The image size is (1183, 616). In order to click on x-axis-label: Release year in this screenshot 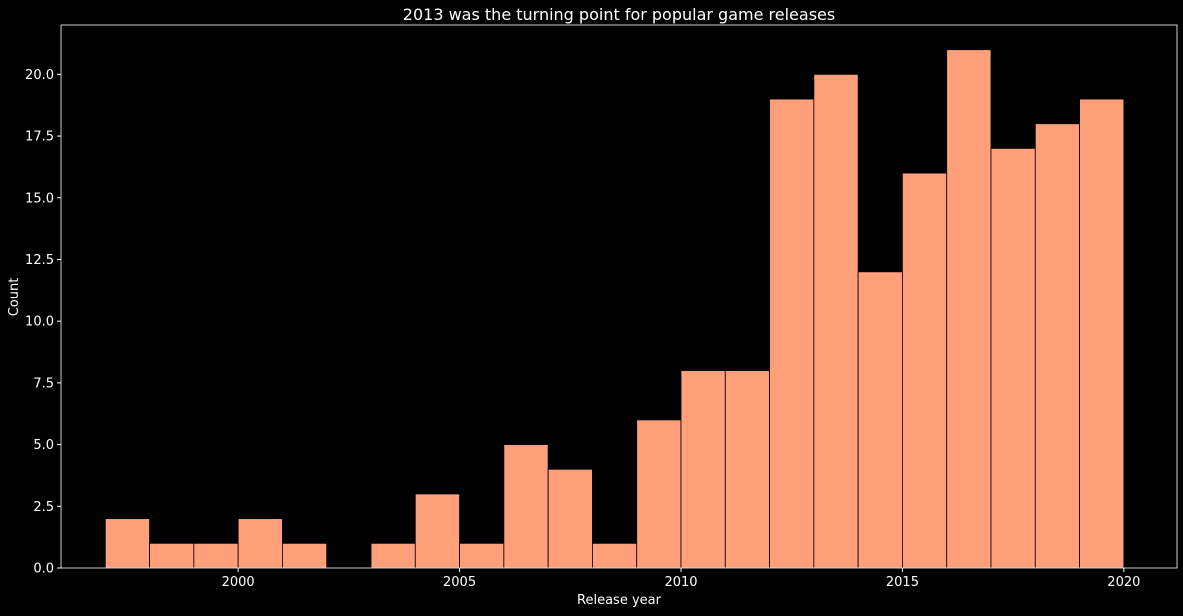, I will do `click(619, 600)`.